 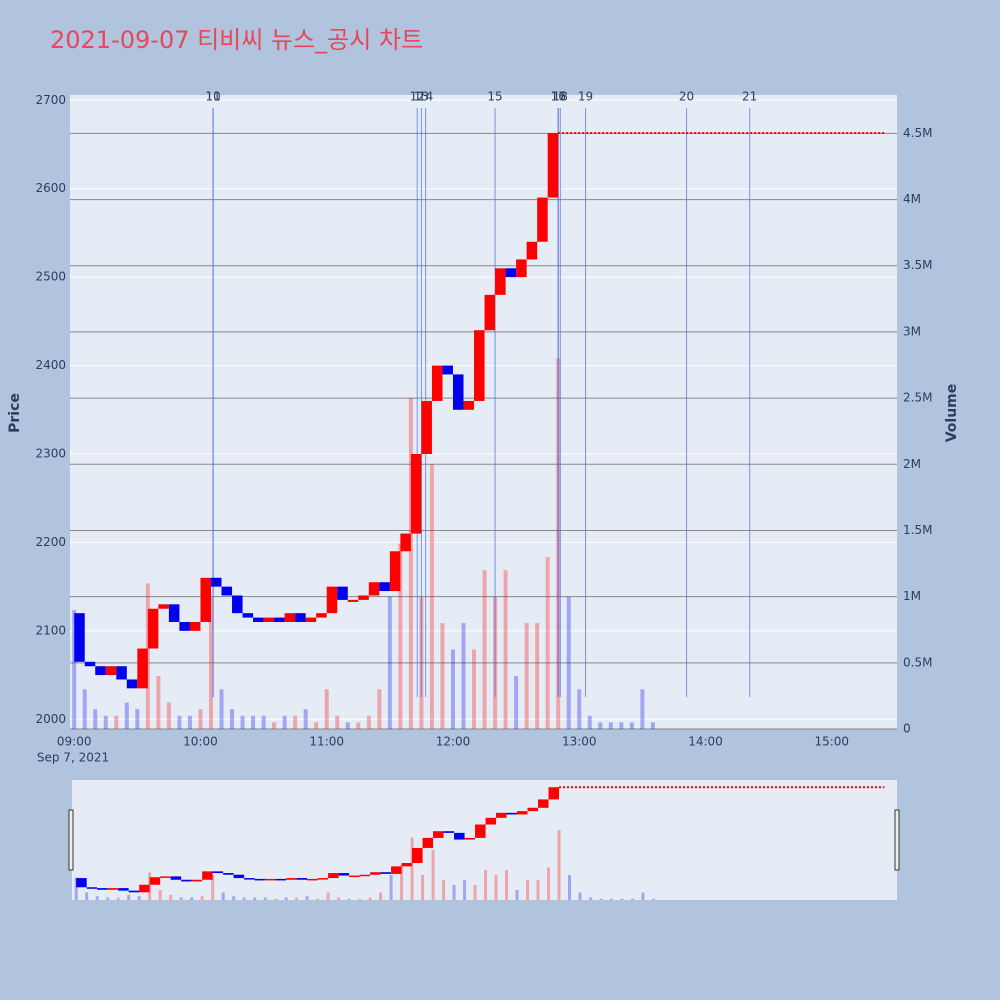 What do you see at coordinates (15, 413) in the screenshot?
I see `y-axis-title: Price` at bounding box center [15, 413].